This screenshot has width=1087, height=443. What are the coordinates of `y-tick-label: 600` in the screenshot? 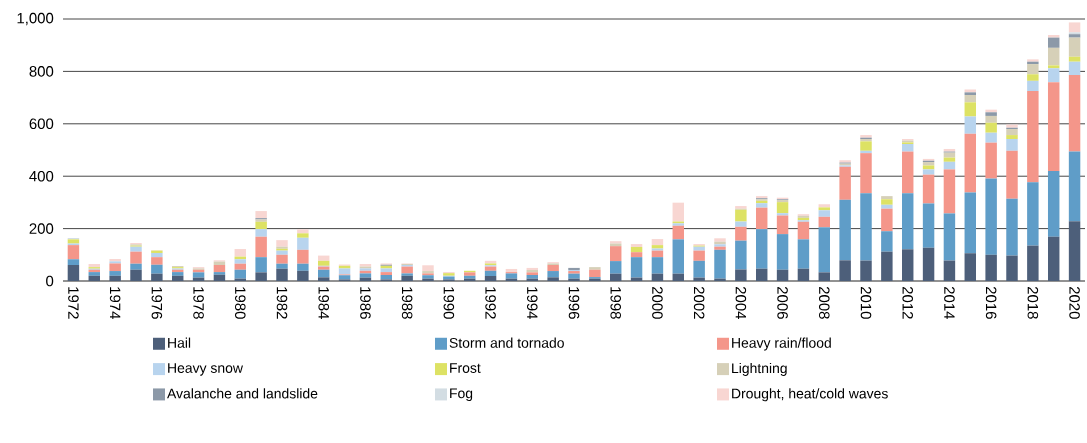 It's located at (41, 124).